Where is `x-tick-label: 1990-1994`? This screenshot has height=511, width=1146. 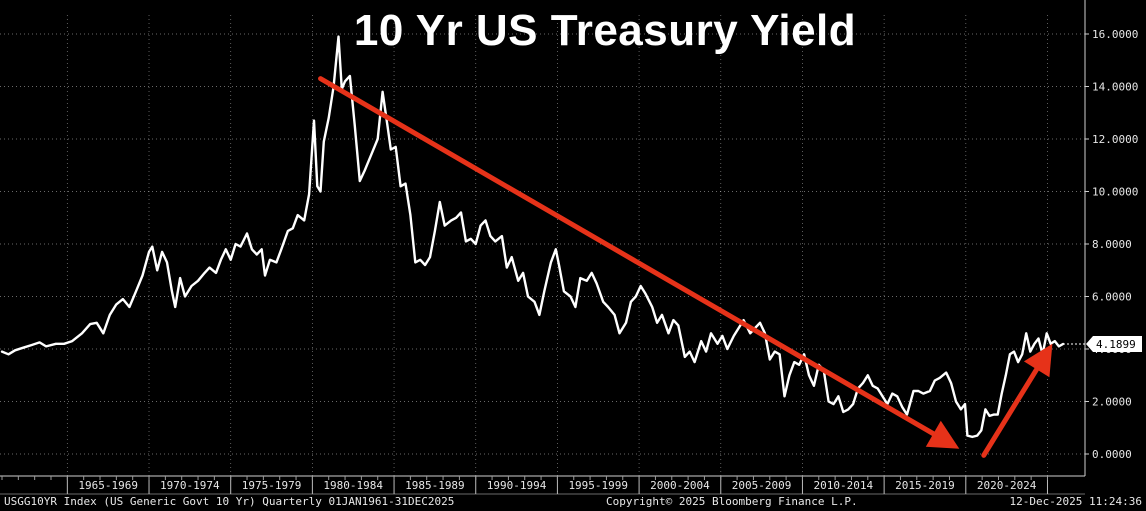 x-tick-label: 1990-1994 is located at coordinates (517, 485).